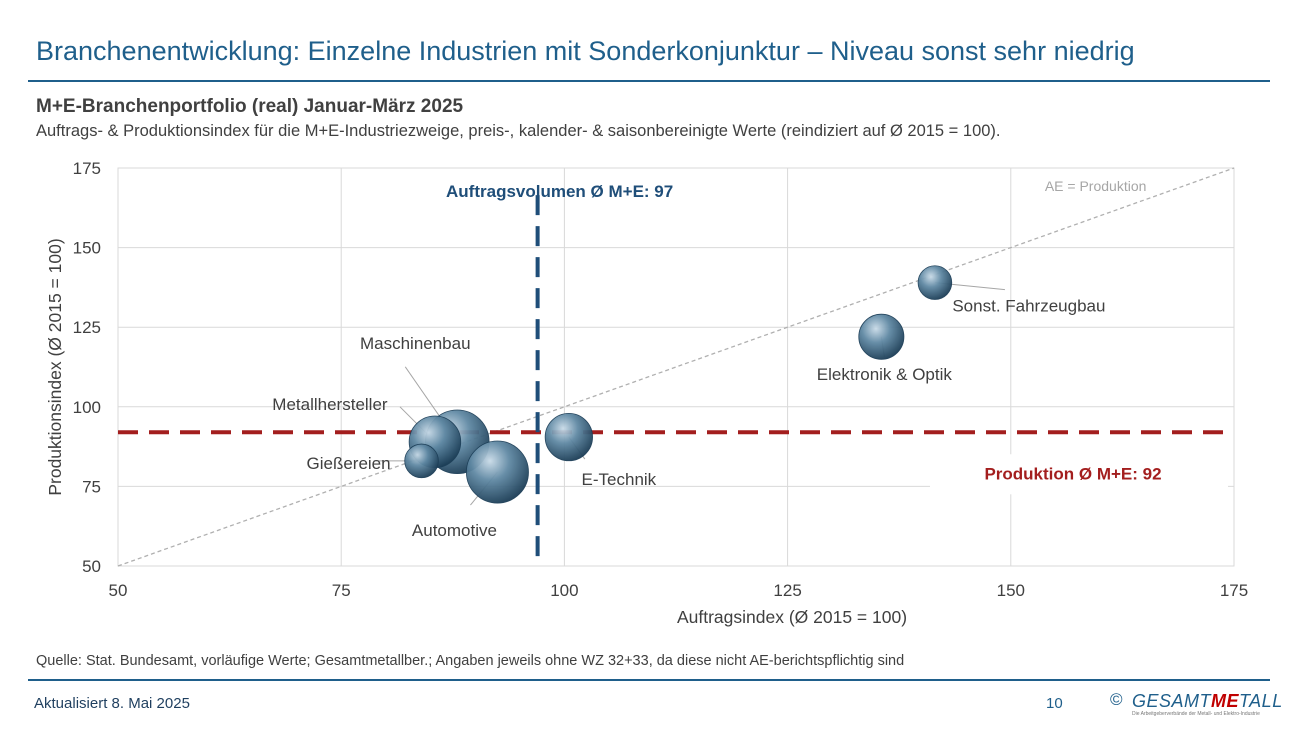 The width and height of the screenshot is (1300, 731). What do you see at coordinates (792, 617) in the screenshot?
I see `x-axis-title: Auftragsindex (Ø 2015 = 100)` at bounding box center [792, 617].